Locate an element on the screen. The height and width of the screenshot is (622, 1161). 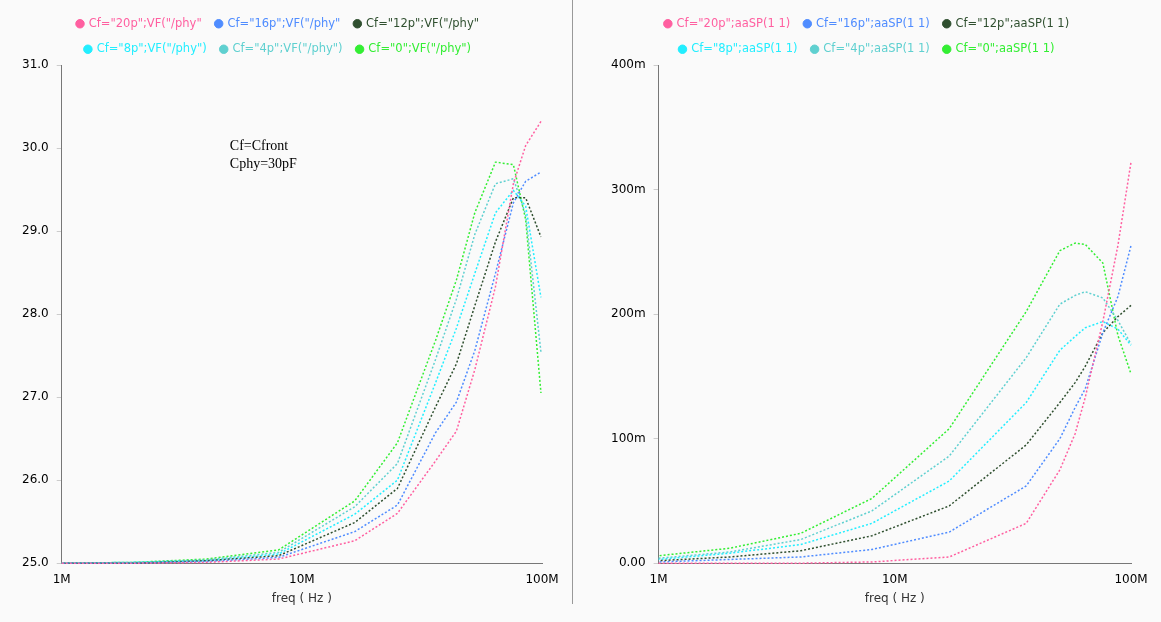
y-tick-label: 29.0 is located at coordinates (35, 230).